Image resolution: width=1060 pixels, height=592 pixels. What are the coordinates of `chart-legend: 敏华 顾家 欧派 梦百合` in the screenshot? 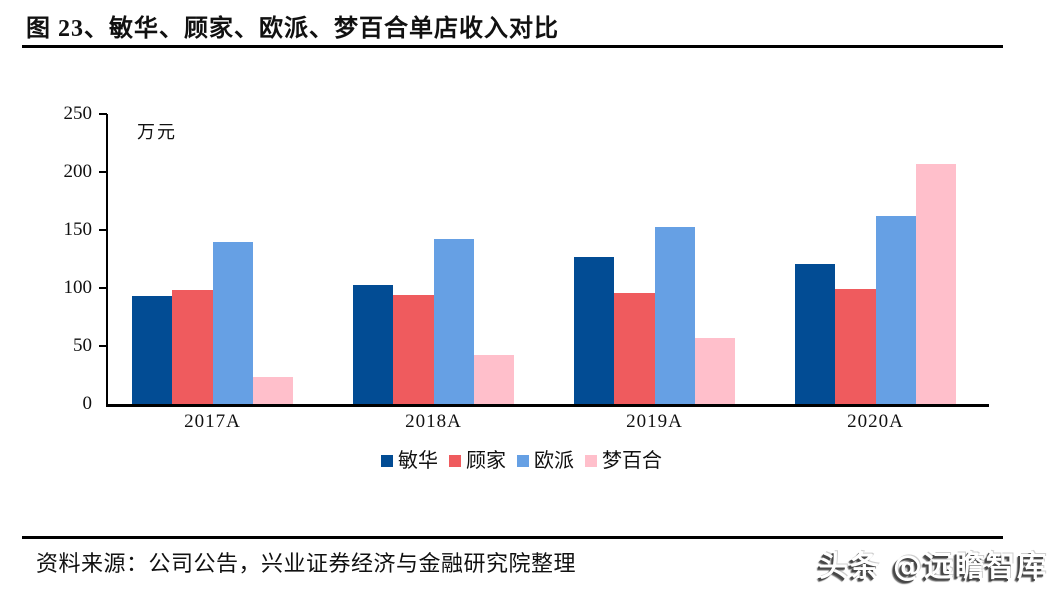 It's located at (521, 461).